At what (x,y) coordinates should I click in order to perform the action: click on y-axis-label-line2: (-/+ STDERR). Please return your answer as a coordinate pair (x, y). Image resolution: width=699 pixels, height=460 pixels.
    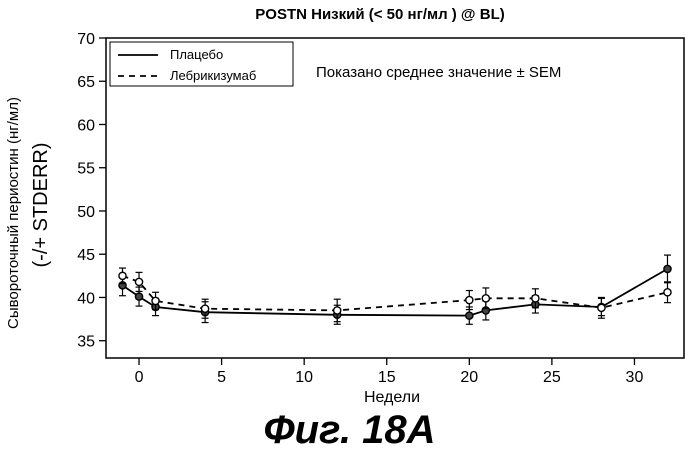
    Looking at the image, I should click on (41, 205).